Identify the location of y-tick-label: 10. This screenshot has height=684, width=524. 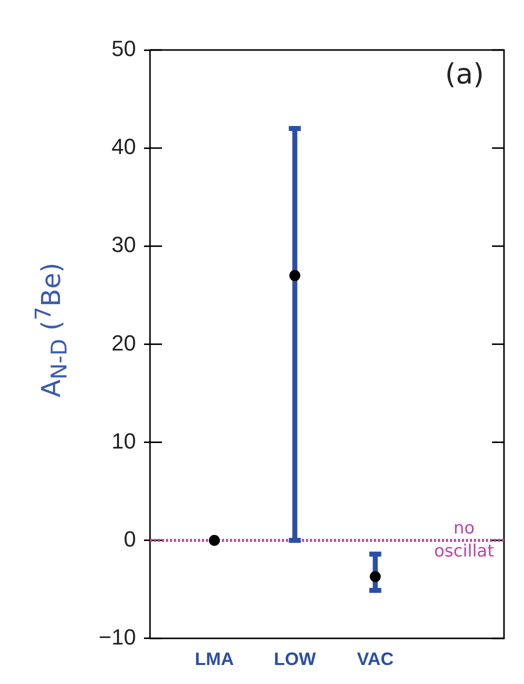
(124, 441).